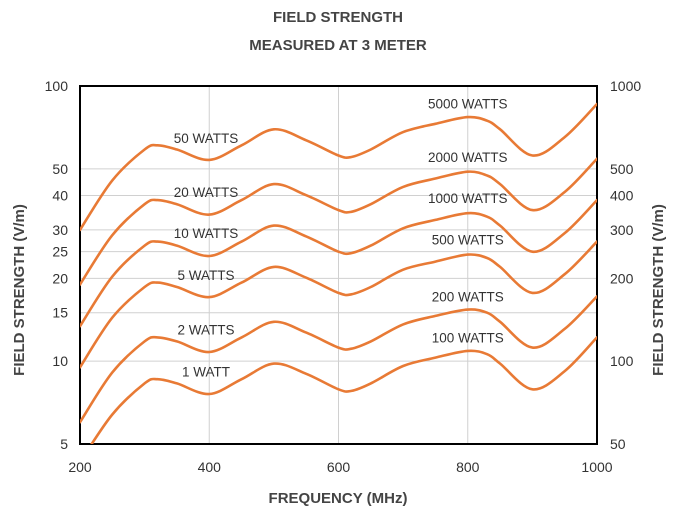  Describe the element at coordinates (206, 233) in the screenshot. I see `series-label: 10 WATTS` at that location.